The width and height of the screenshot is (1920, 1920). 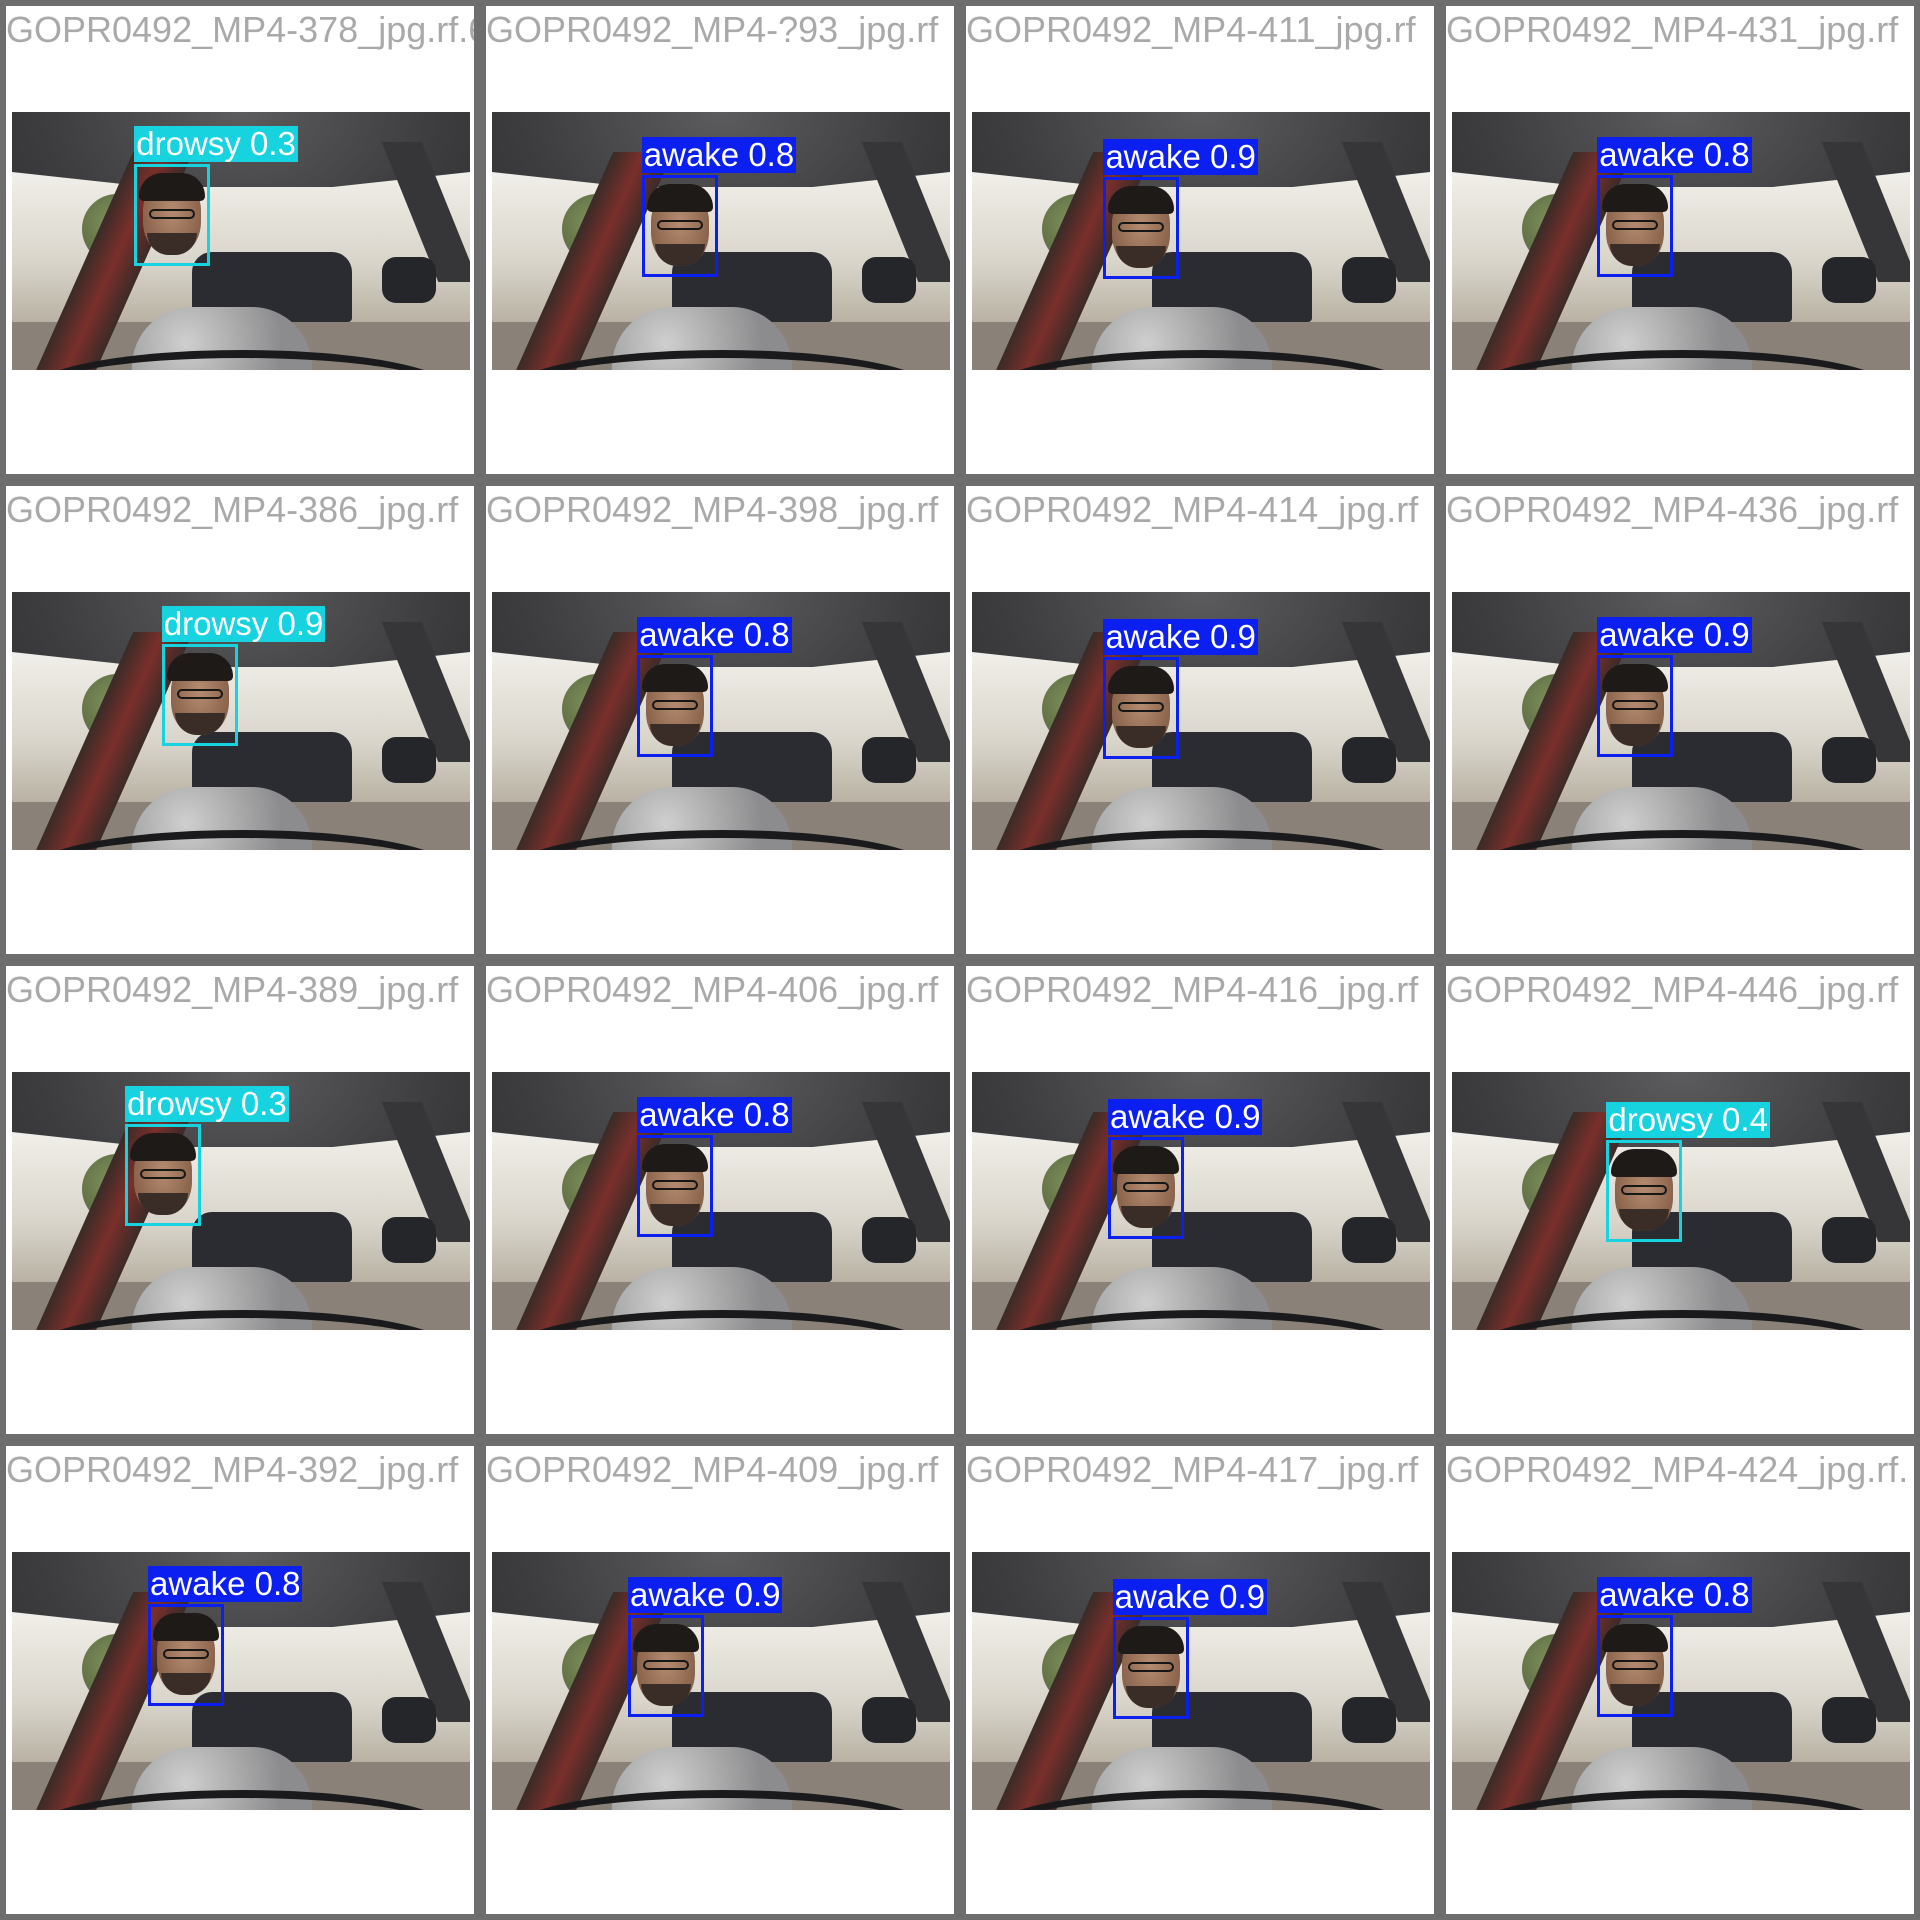 I want to click on image-filename: GOPR0492_MP4-416_jpg.rf, so click(x=1192, y=989).